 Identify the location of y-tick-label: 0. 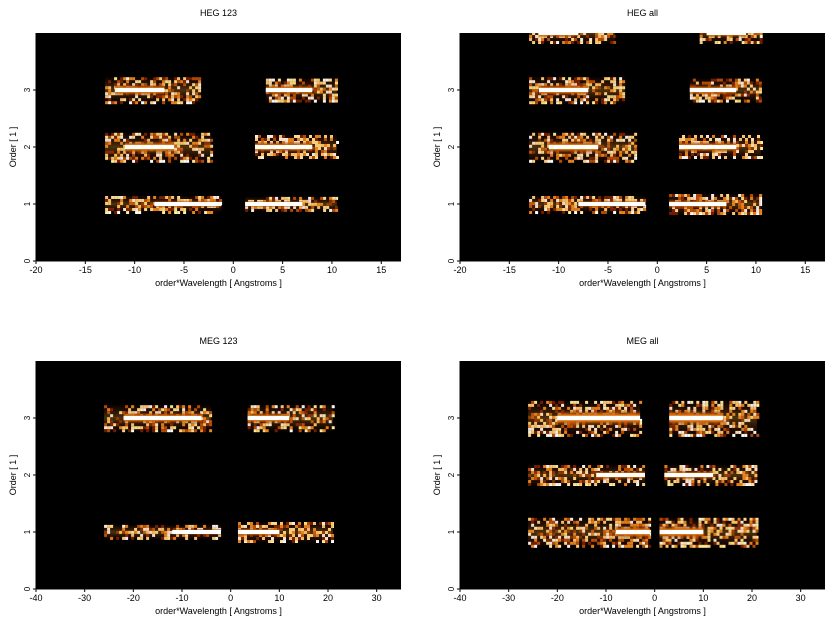
(27, 588).